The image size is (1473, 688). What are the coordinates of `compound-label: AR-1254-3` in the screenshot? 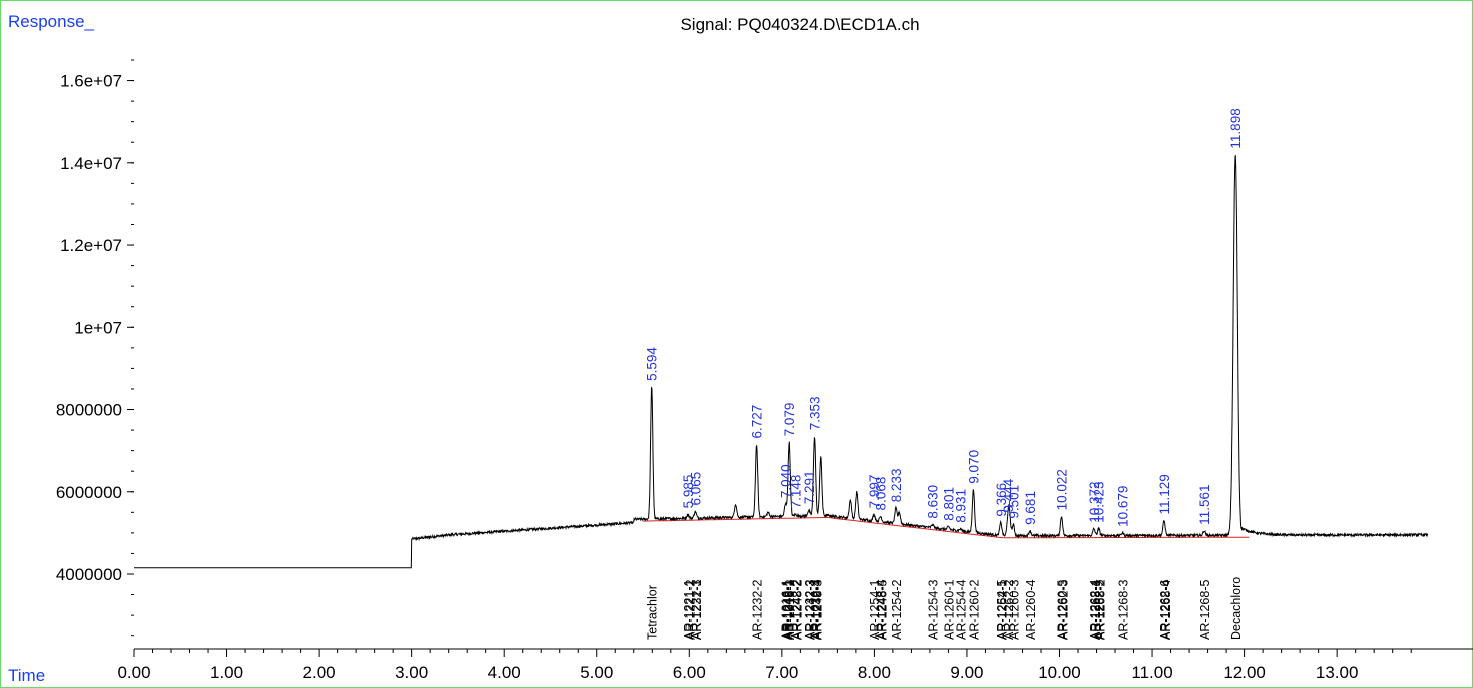 It's located at (934, 610).